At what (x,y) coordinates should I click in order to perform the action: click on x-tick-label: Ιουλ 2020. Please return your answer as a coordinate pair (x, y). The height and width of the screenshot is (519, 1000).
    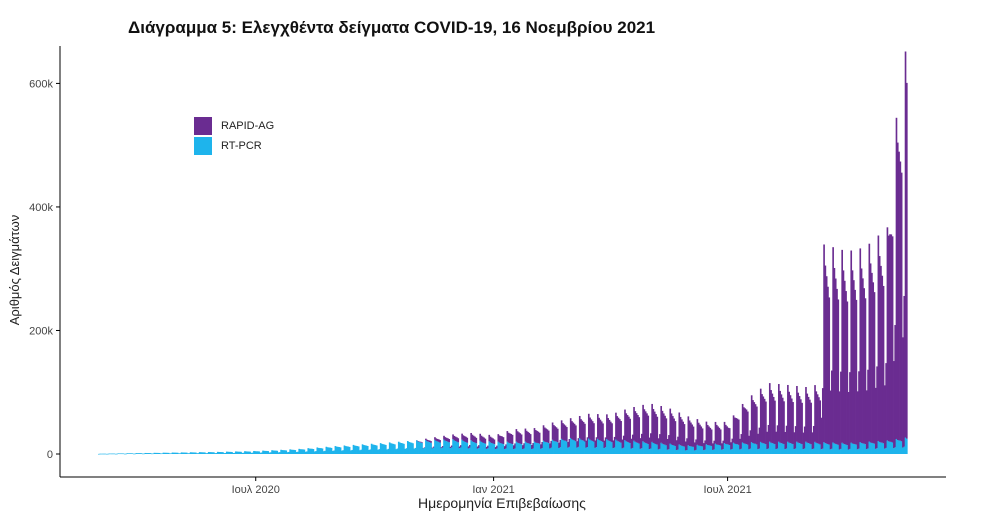
    Looking at the image, I should click on (256, 490).